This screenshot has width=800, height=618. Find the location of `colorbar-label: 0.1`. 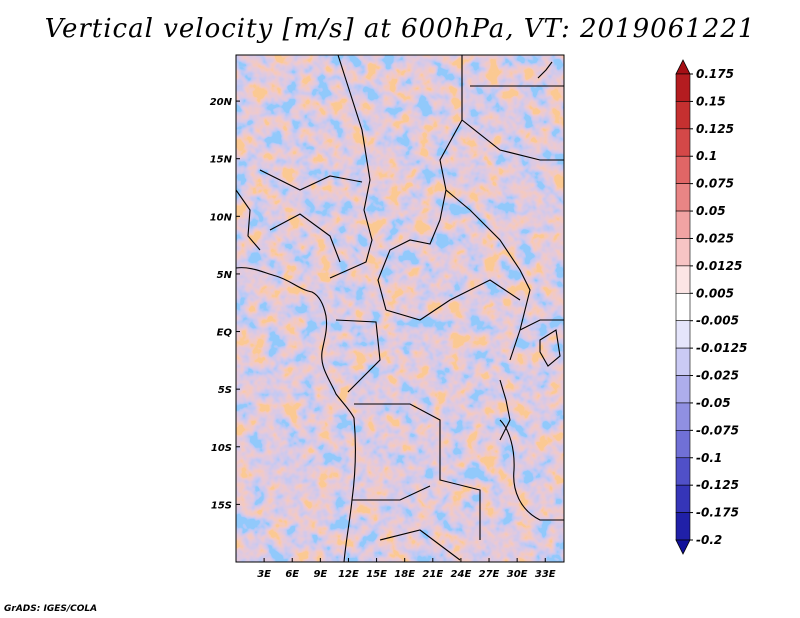

colorbar-label: 0.1 is located at coordinates (706, 156).